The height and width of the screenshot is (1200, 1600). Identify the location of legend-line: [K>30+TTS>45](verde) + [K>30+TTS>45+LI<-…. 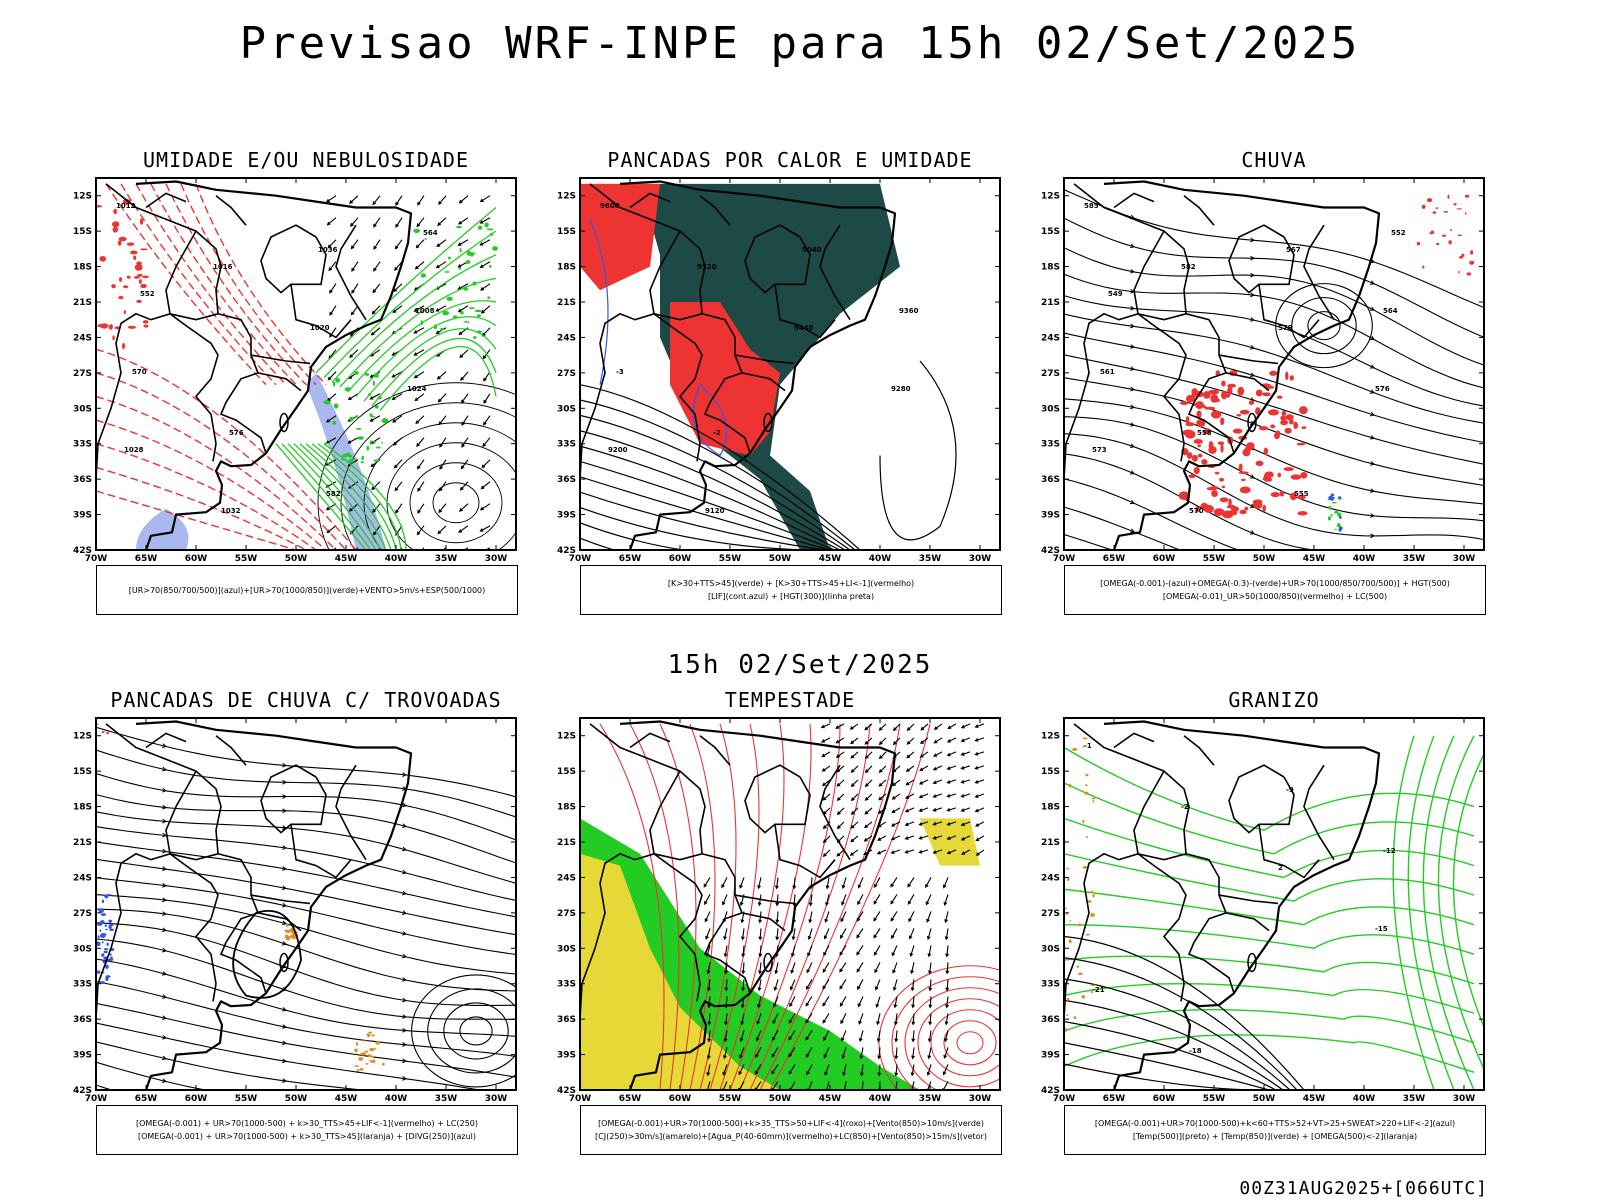
(791, 583).